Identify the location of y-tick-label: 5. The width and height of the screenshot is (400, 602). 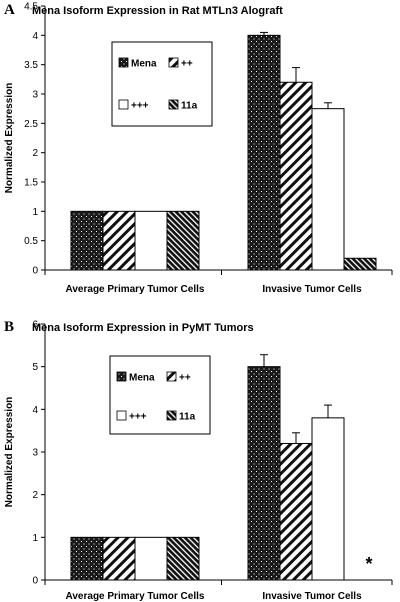
(35, 367).